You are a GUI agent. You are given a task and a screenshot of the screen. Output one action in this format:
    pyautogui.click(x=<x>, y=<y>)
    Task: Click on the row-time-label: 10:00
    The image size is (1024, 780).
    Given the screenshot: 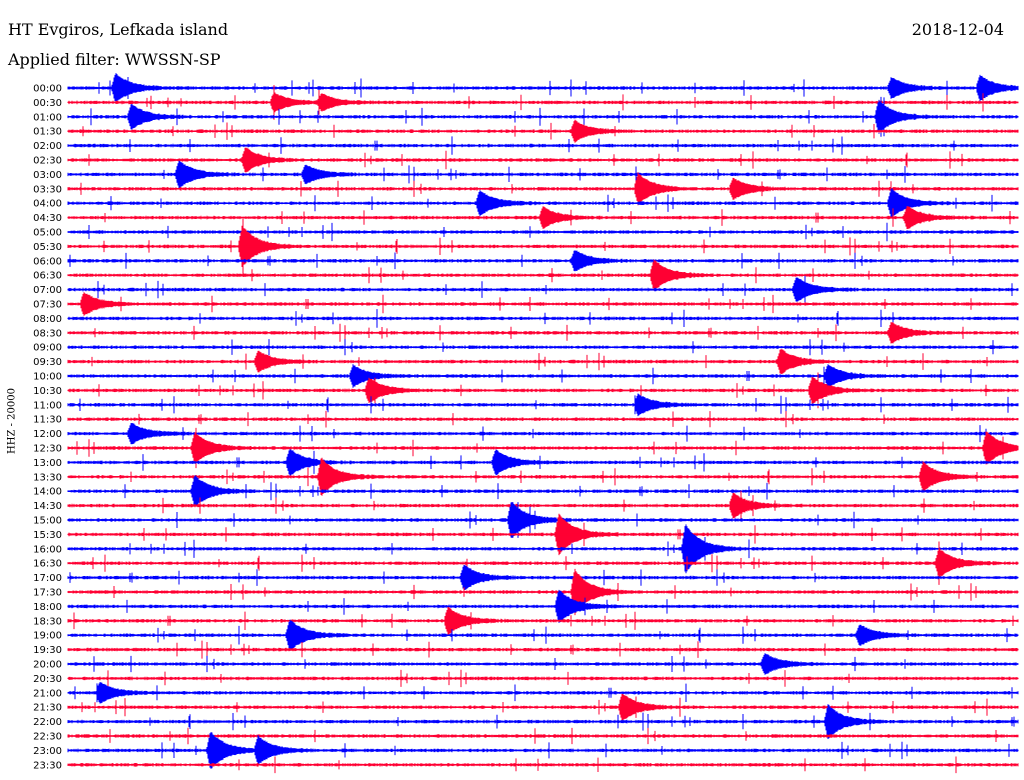 What is the action you would take?
    pyautogui.click(x=47, y=377)
    